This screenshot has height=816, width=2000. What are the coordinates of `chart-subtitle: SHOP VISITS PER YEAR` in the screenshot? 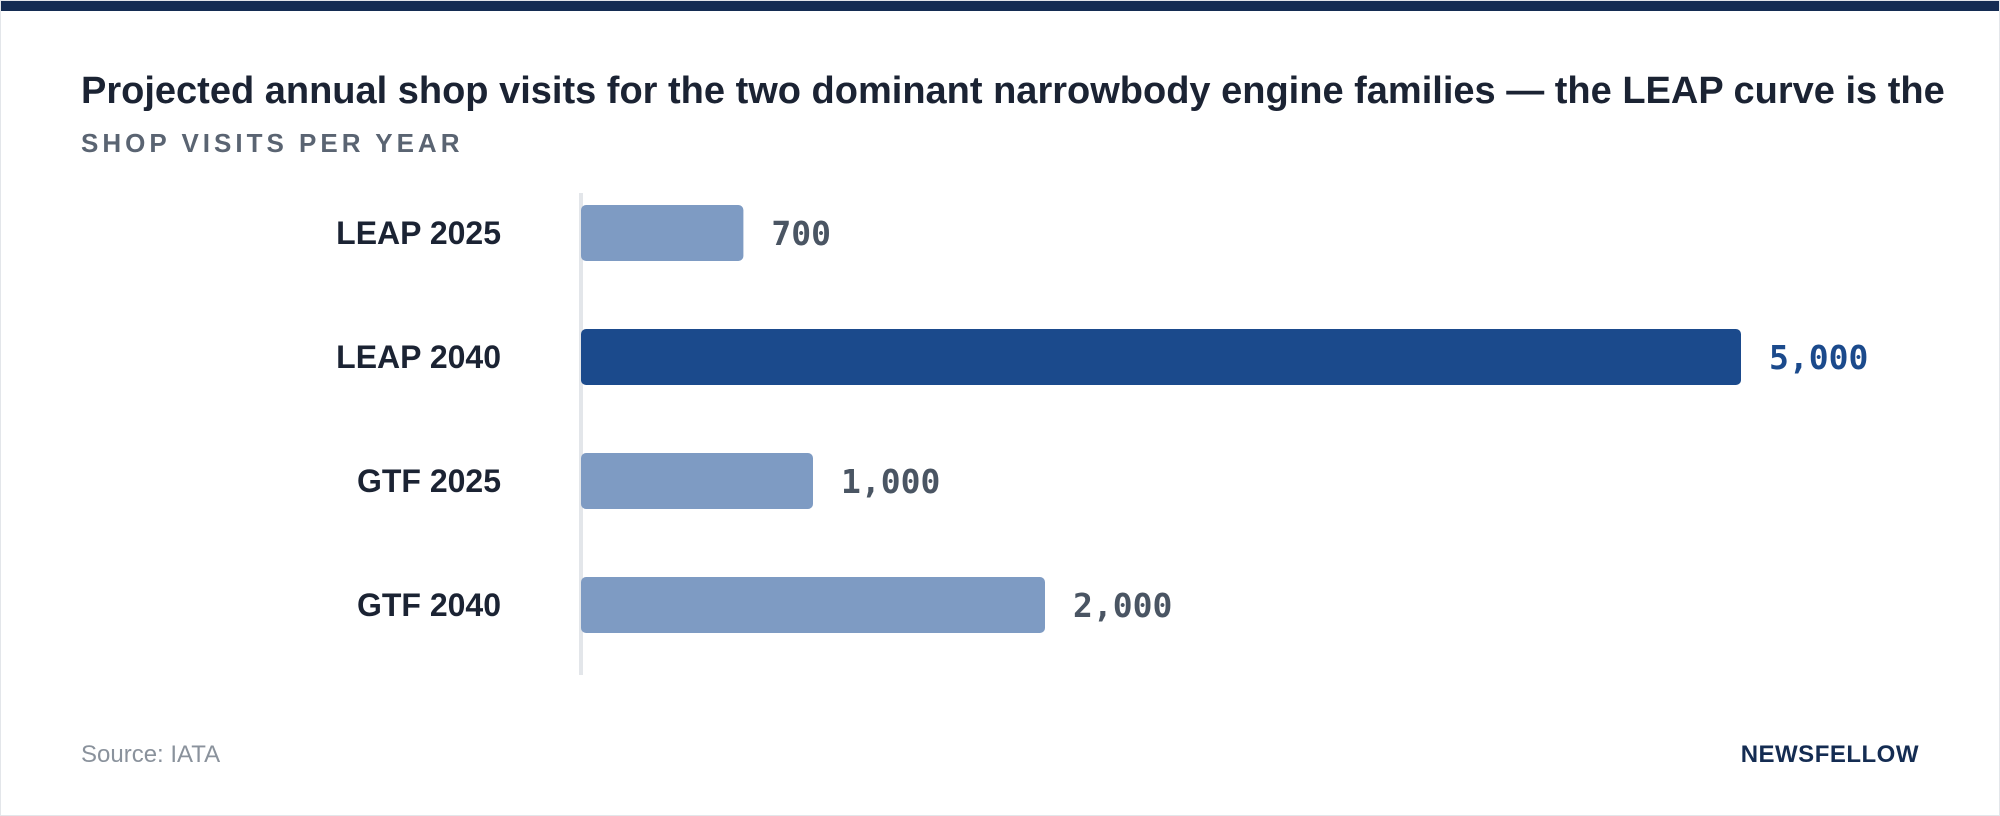 It's located at (272, 143).